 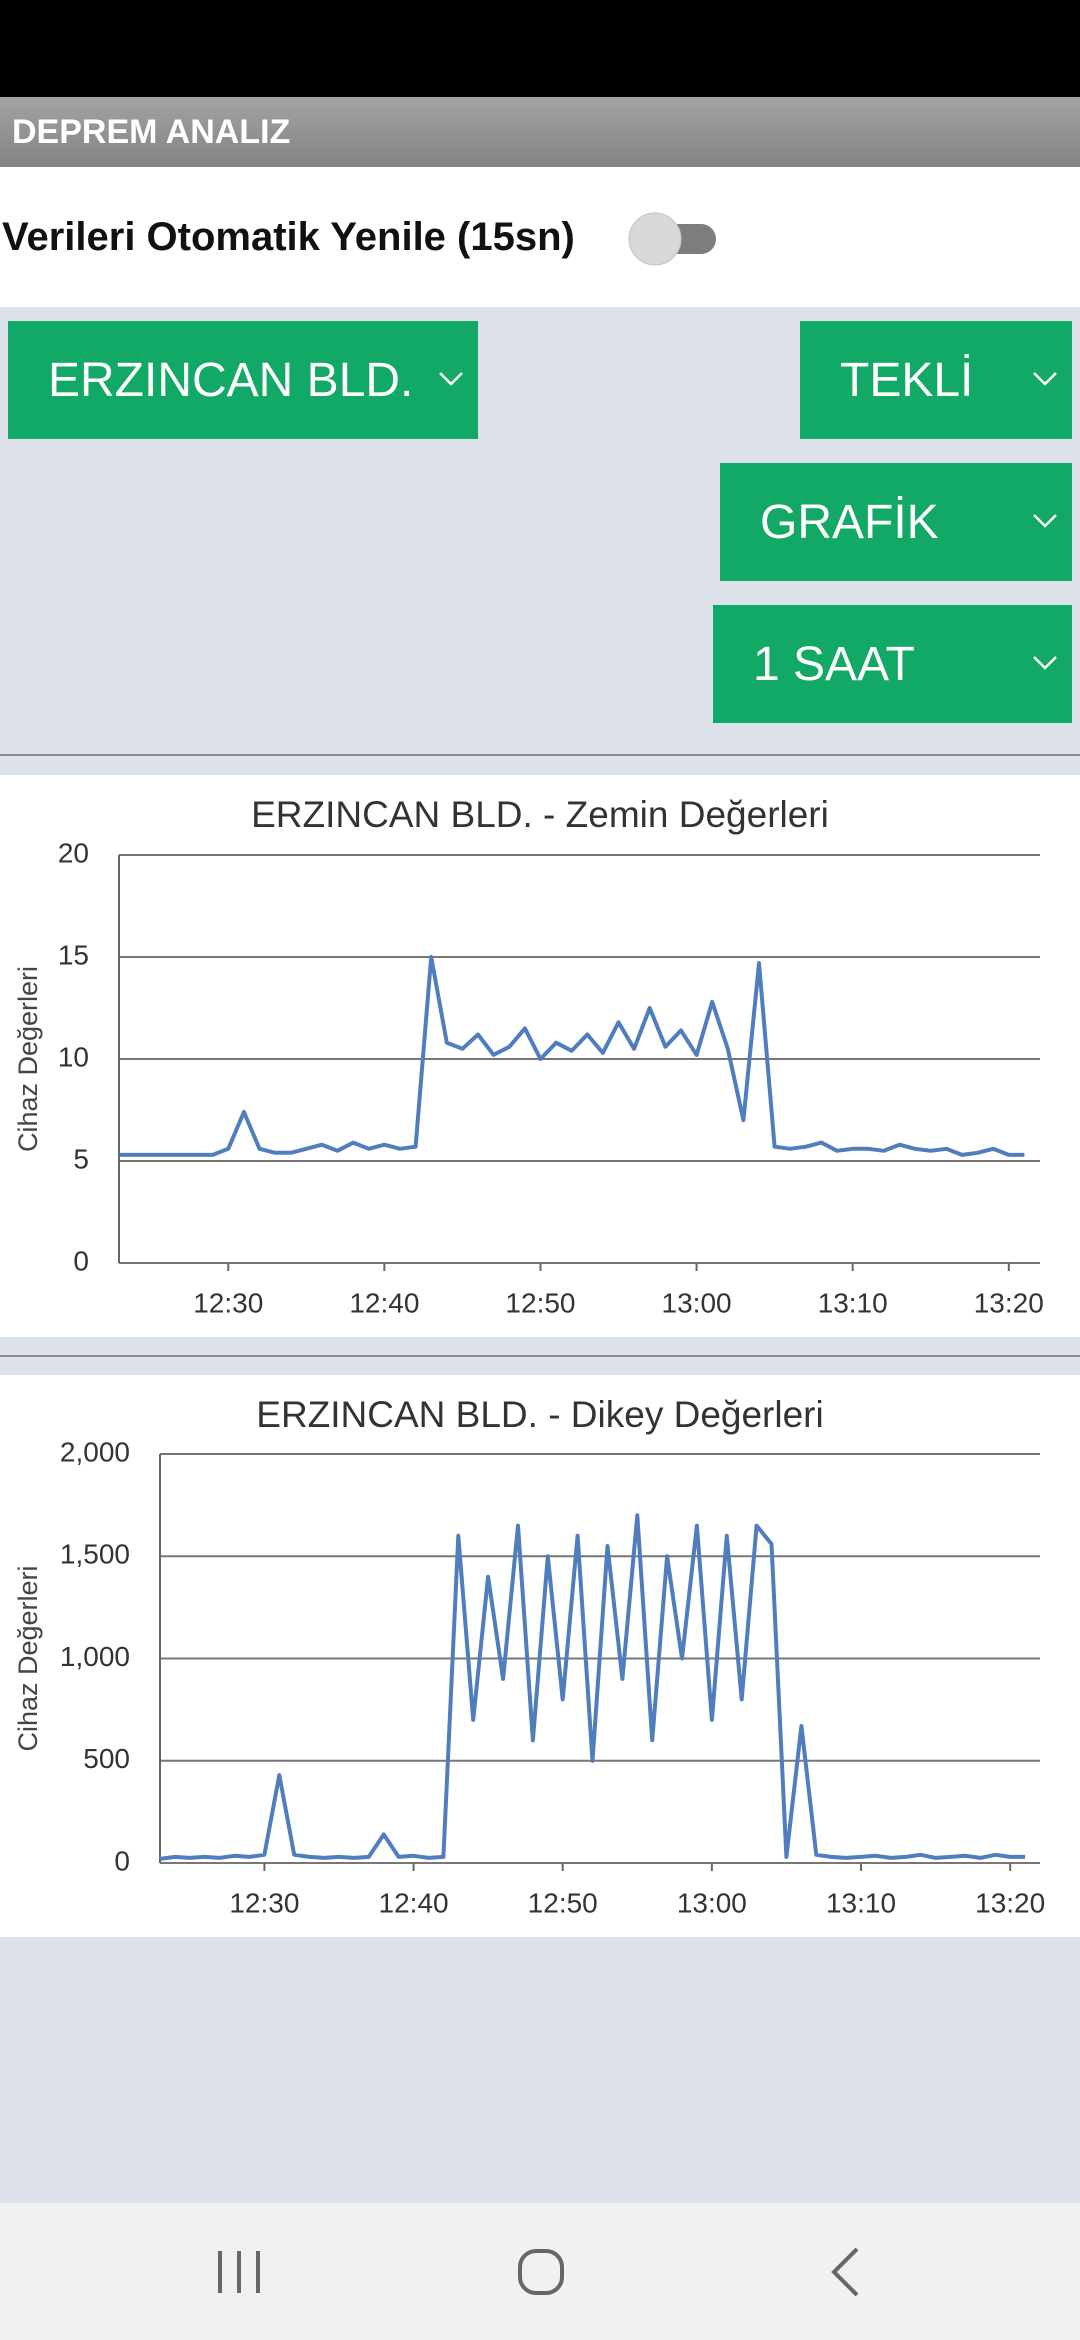 What do you see at coordinates (73, 852) in the screenshot?
I see `y-tick-label: 20` at bounding box center [73, 852].